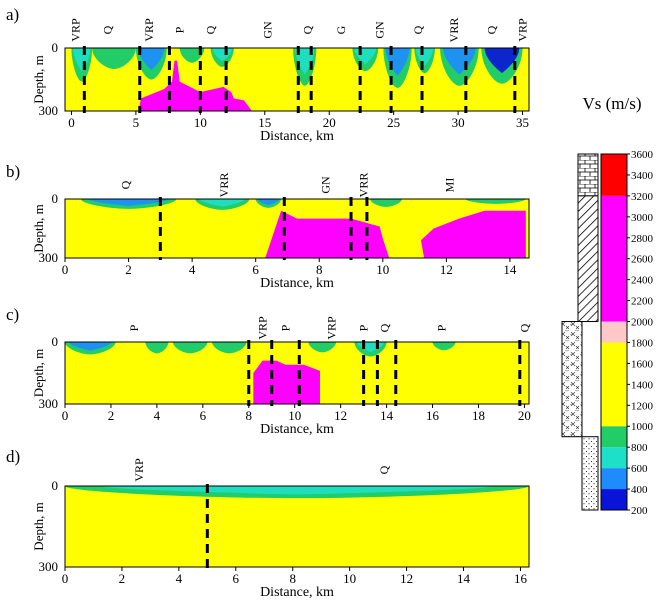 This screenshot has height=614, width=660. I want to click on panel-background, so click(297, 526).